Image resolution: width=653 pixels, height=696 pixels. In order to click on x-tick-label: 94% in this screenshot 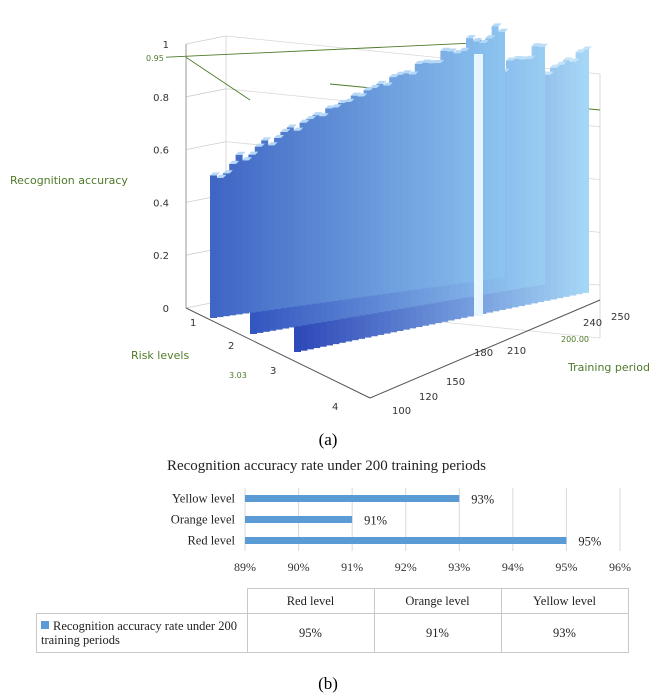, I will do `click(513, 567)`.